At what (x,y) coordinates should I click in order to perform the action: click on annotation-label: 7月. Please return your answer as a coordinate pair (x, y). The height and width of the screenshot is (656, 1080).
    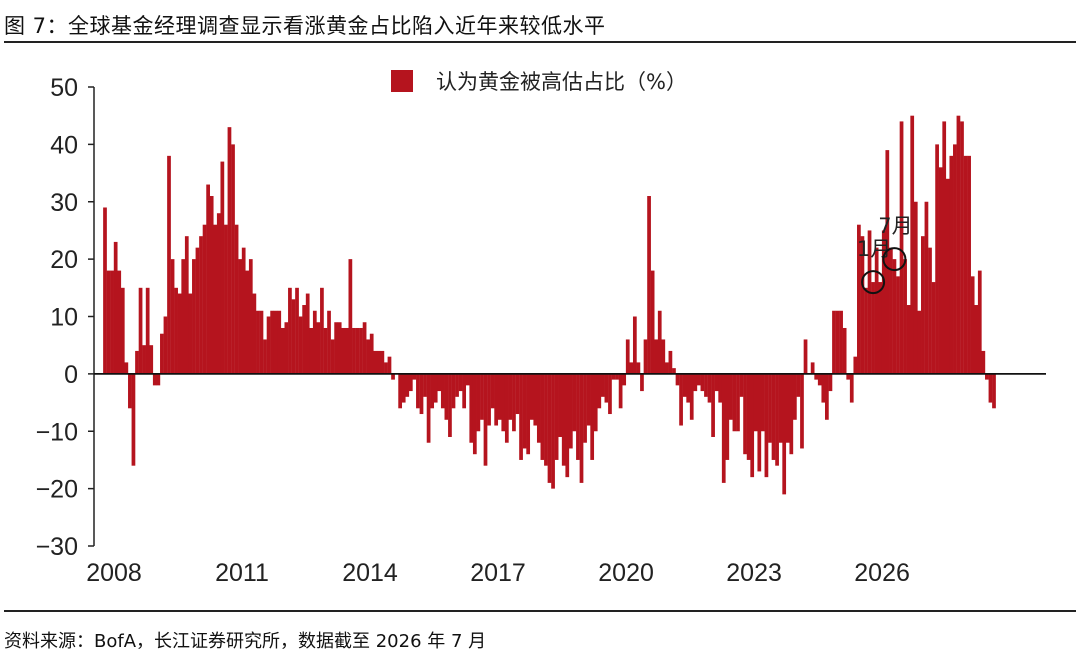
    Looking at the image, I should click on (895, 226).